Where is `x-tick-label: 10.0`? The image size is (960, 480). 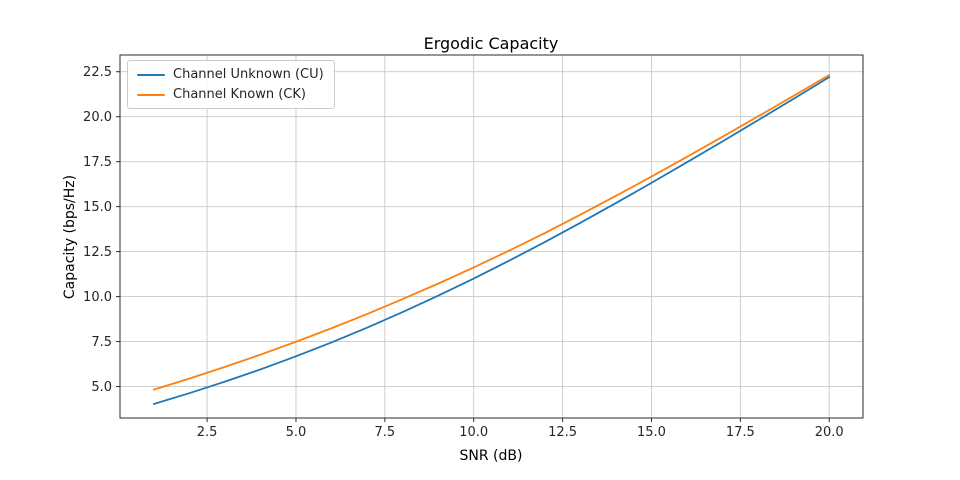 x-tick-label: 10.0 is located at coordinates (473, 432).